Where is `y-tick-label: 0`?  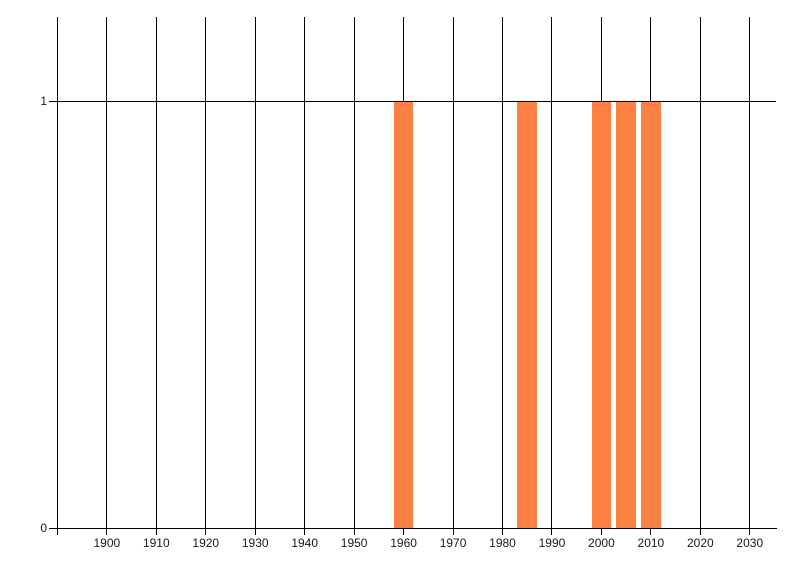 y-tick-label: 0 is located at coordinates (43, 528).